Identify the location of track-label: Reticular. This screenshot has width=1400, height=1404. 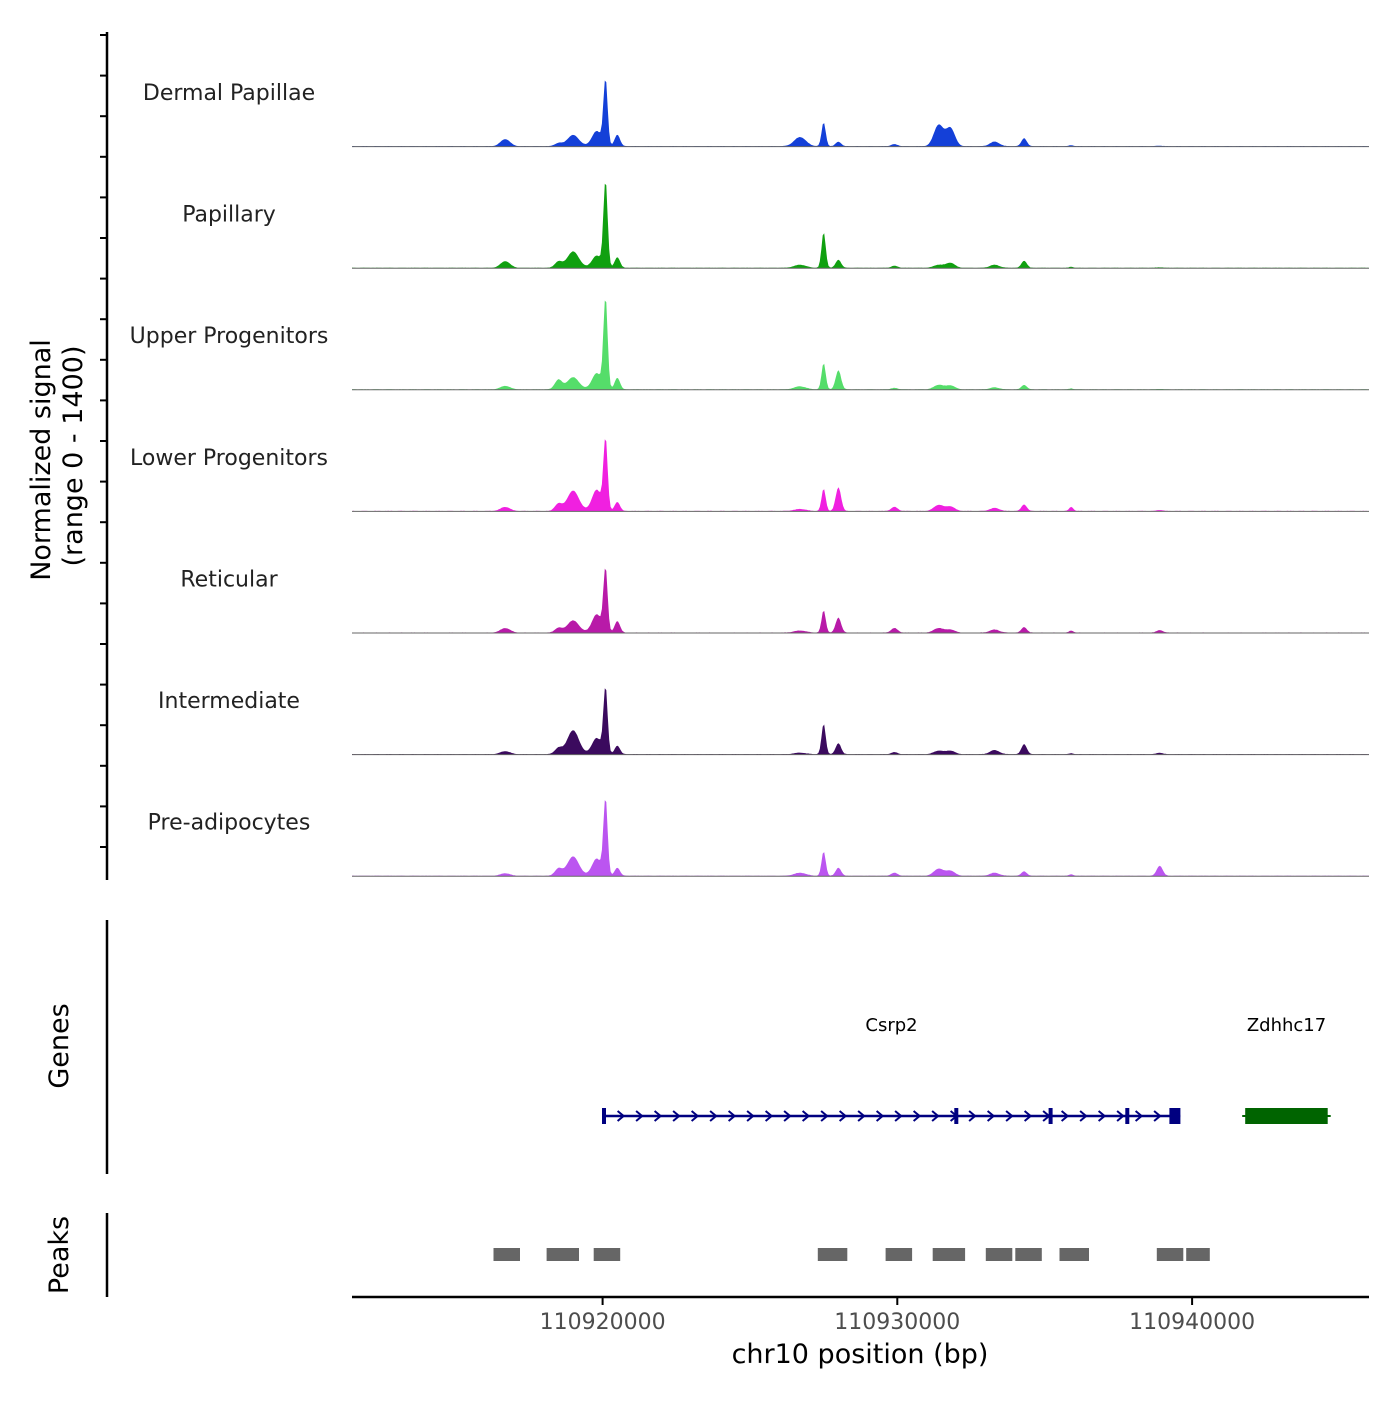
(229, 579).